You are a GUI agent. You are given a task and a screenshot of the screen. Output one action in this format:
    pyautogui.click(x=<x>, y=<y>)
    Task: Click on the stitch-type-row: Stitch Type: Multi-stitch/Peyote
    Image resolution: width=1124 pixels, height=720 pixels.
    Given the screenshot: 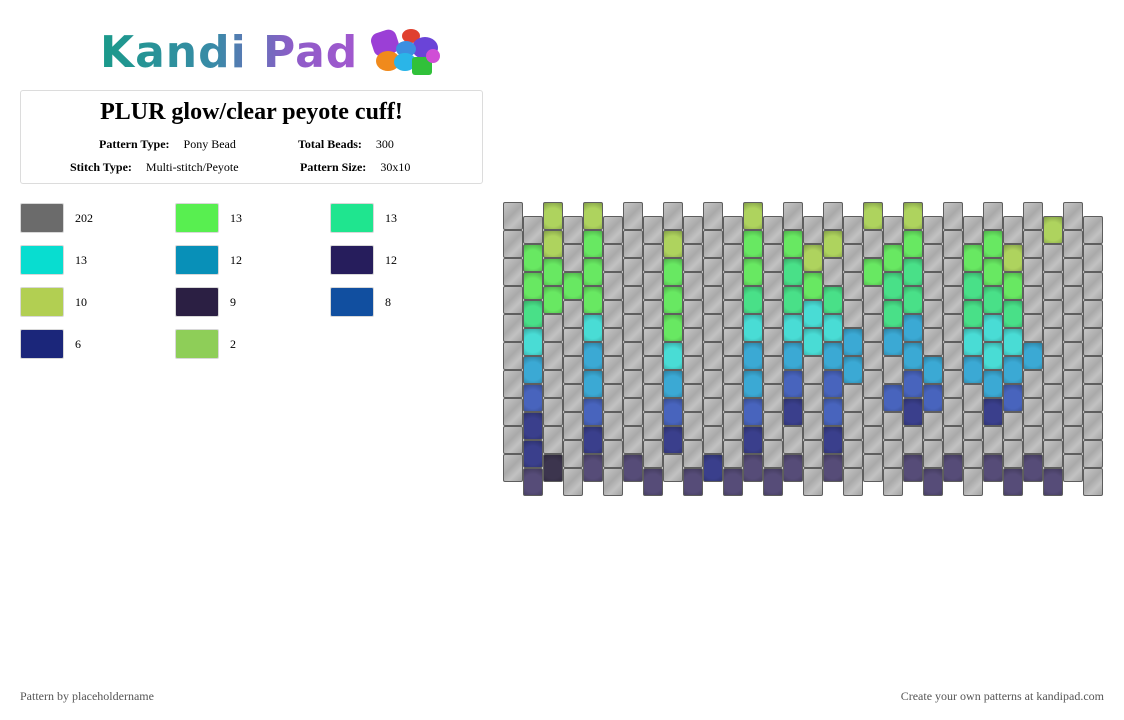 What is the action you would take?
    pyautogui.click(x=154, y=167)
    